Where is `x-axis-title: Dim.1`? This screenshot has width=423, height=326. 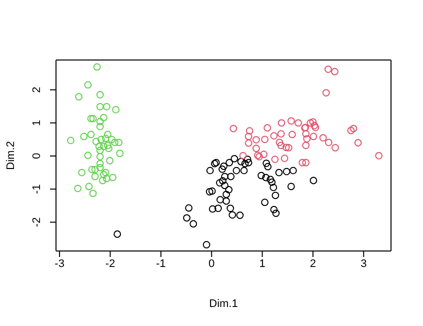 x-axis-title: Dim.1 is located at coordinates (223, 304).